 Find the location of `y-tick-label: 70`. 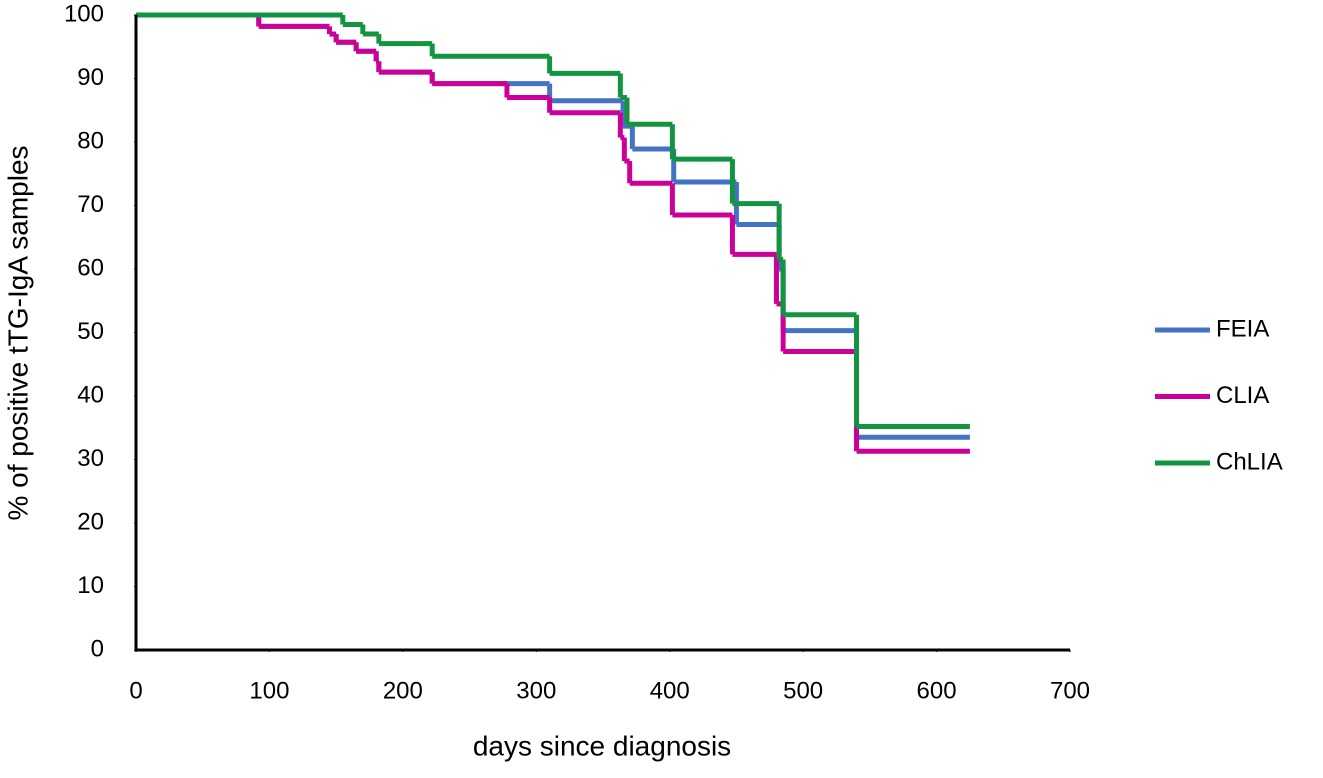

y-tick-label: 70 is located at coordinates (90, 204).